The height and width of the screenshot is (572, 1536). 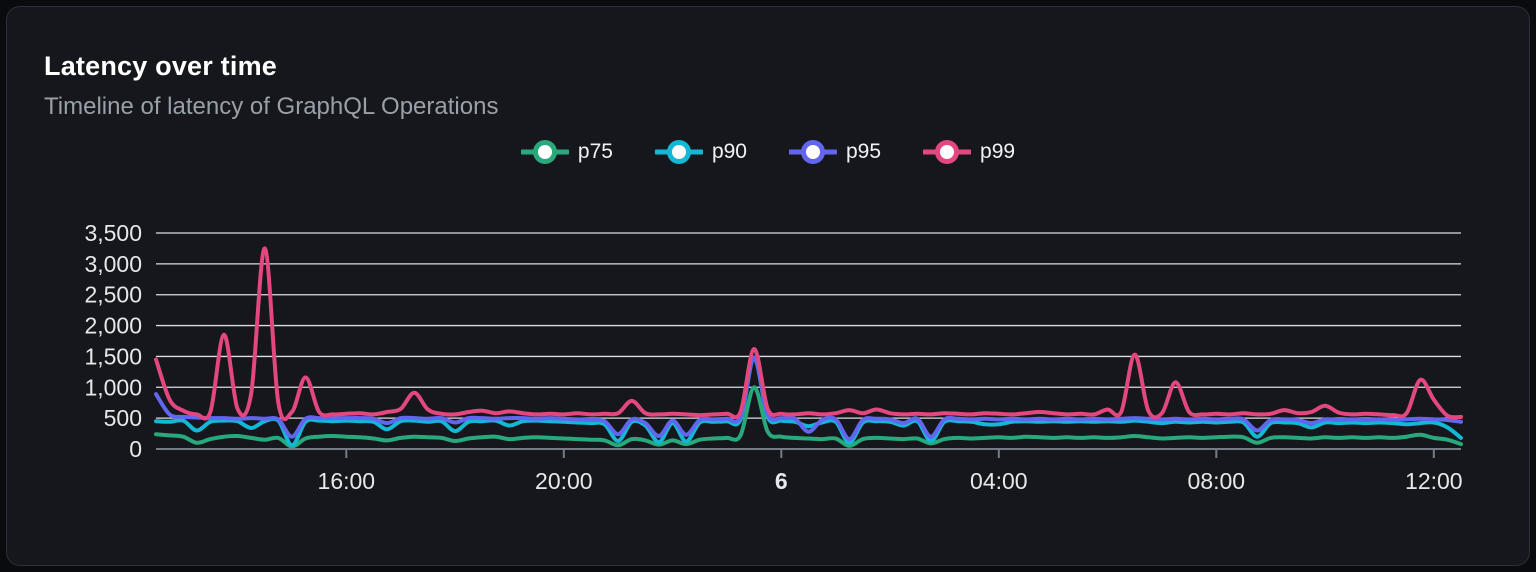 What do you see at coordinates (813, 152) in the screenshot?
I see `legend-marker-p95-icon` at bounding box center [813, 152].